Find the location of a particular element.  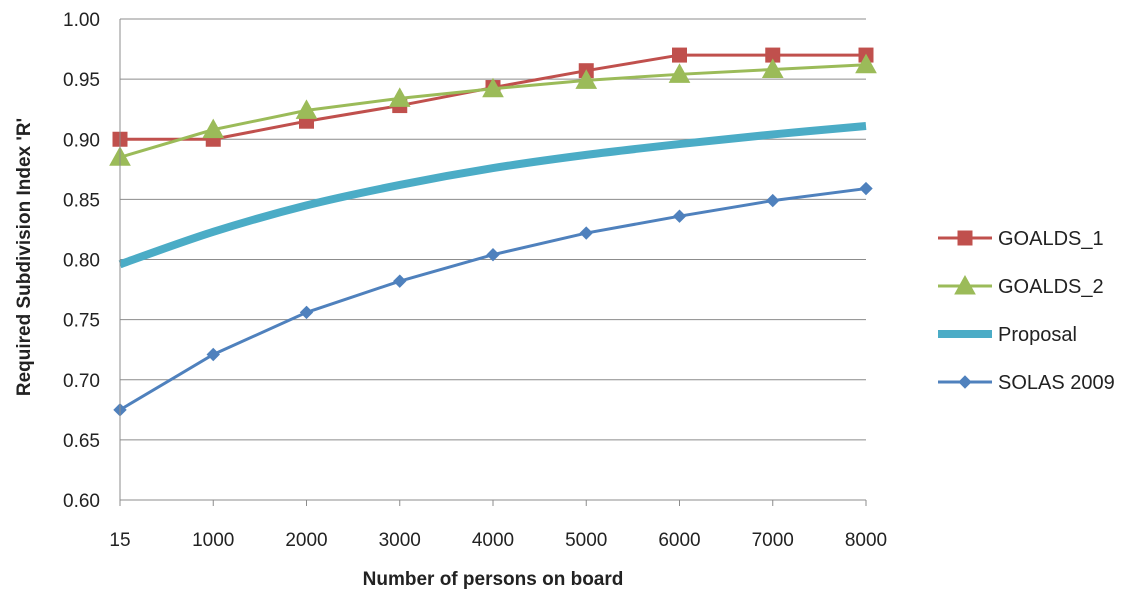

legend-item-proposal: Proposal is located at coordinates (1007, 335).